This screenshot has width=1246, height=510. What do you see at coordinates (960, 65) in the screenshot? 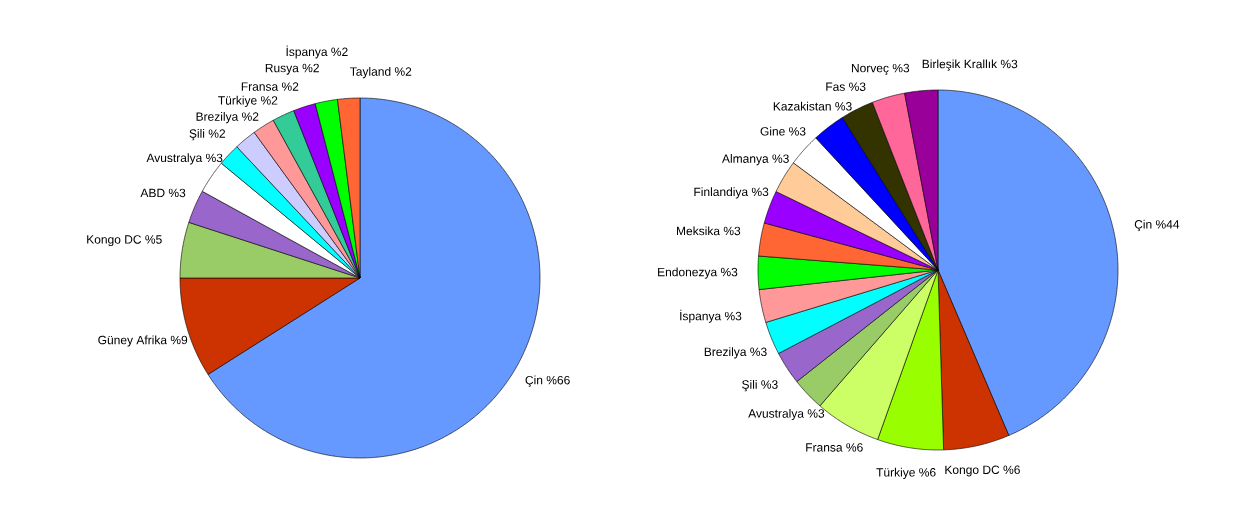
I see `slice-label: Birleşik Krallık` at bounding box center [960, 65].